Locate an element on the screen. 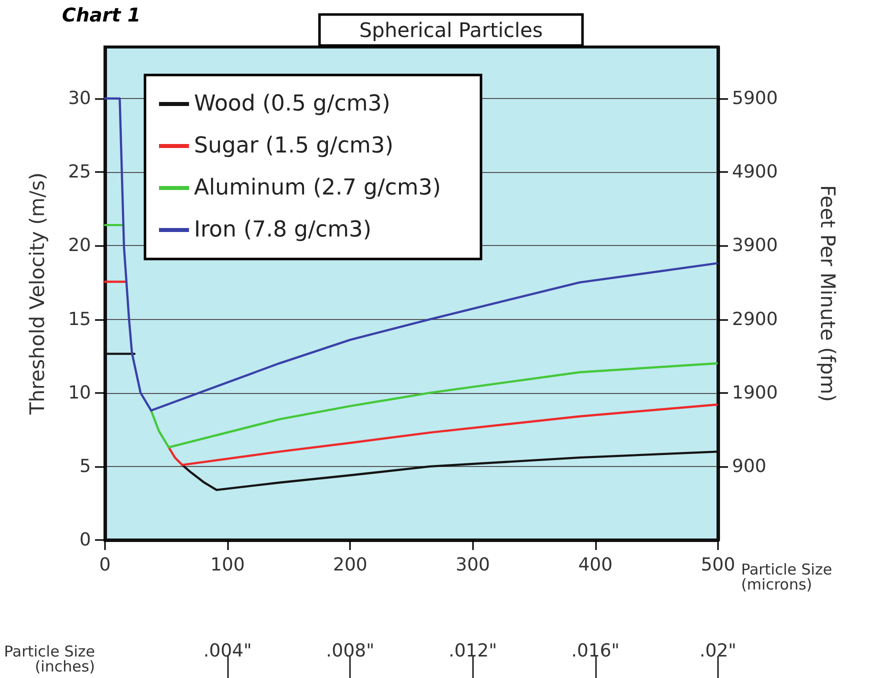  x-axis-title: Particle Size (microns) is located at coordinates (786, 577).